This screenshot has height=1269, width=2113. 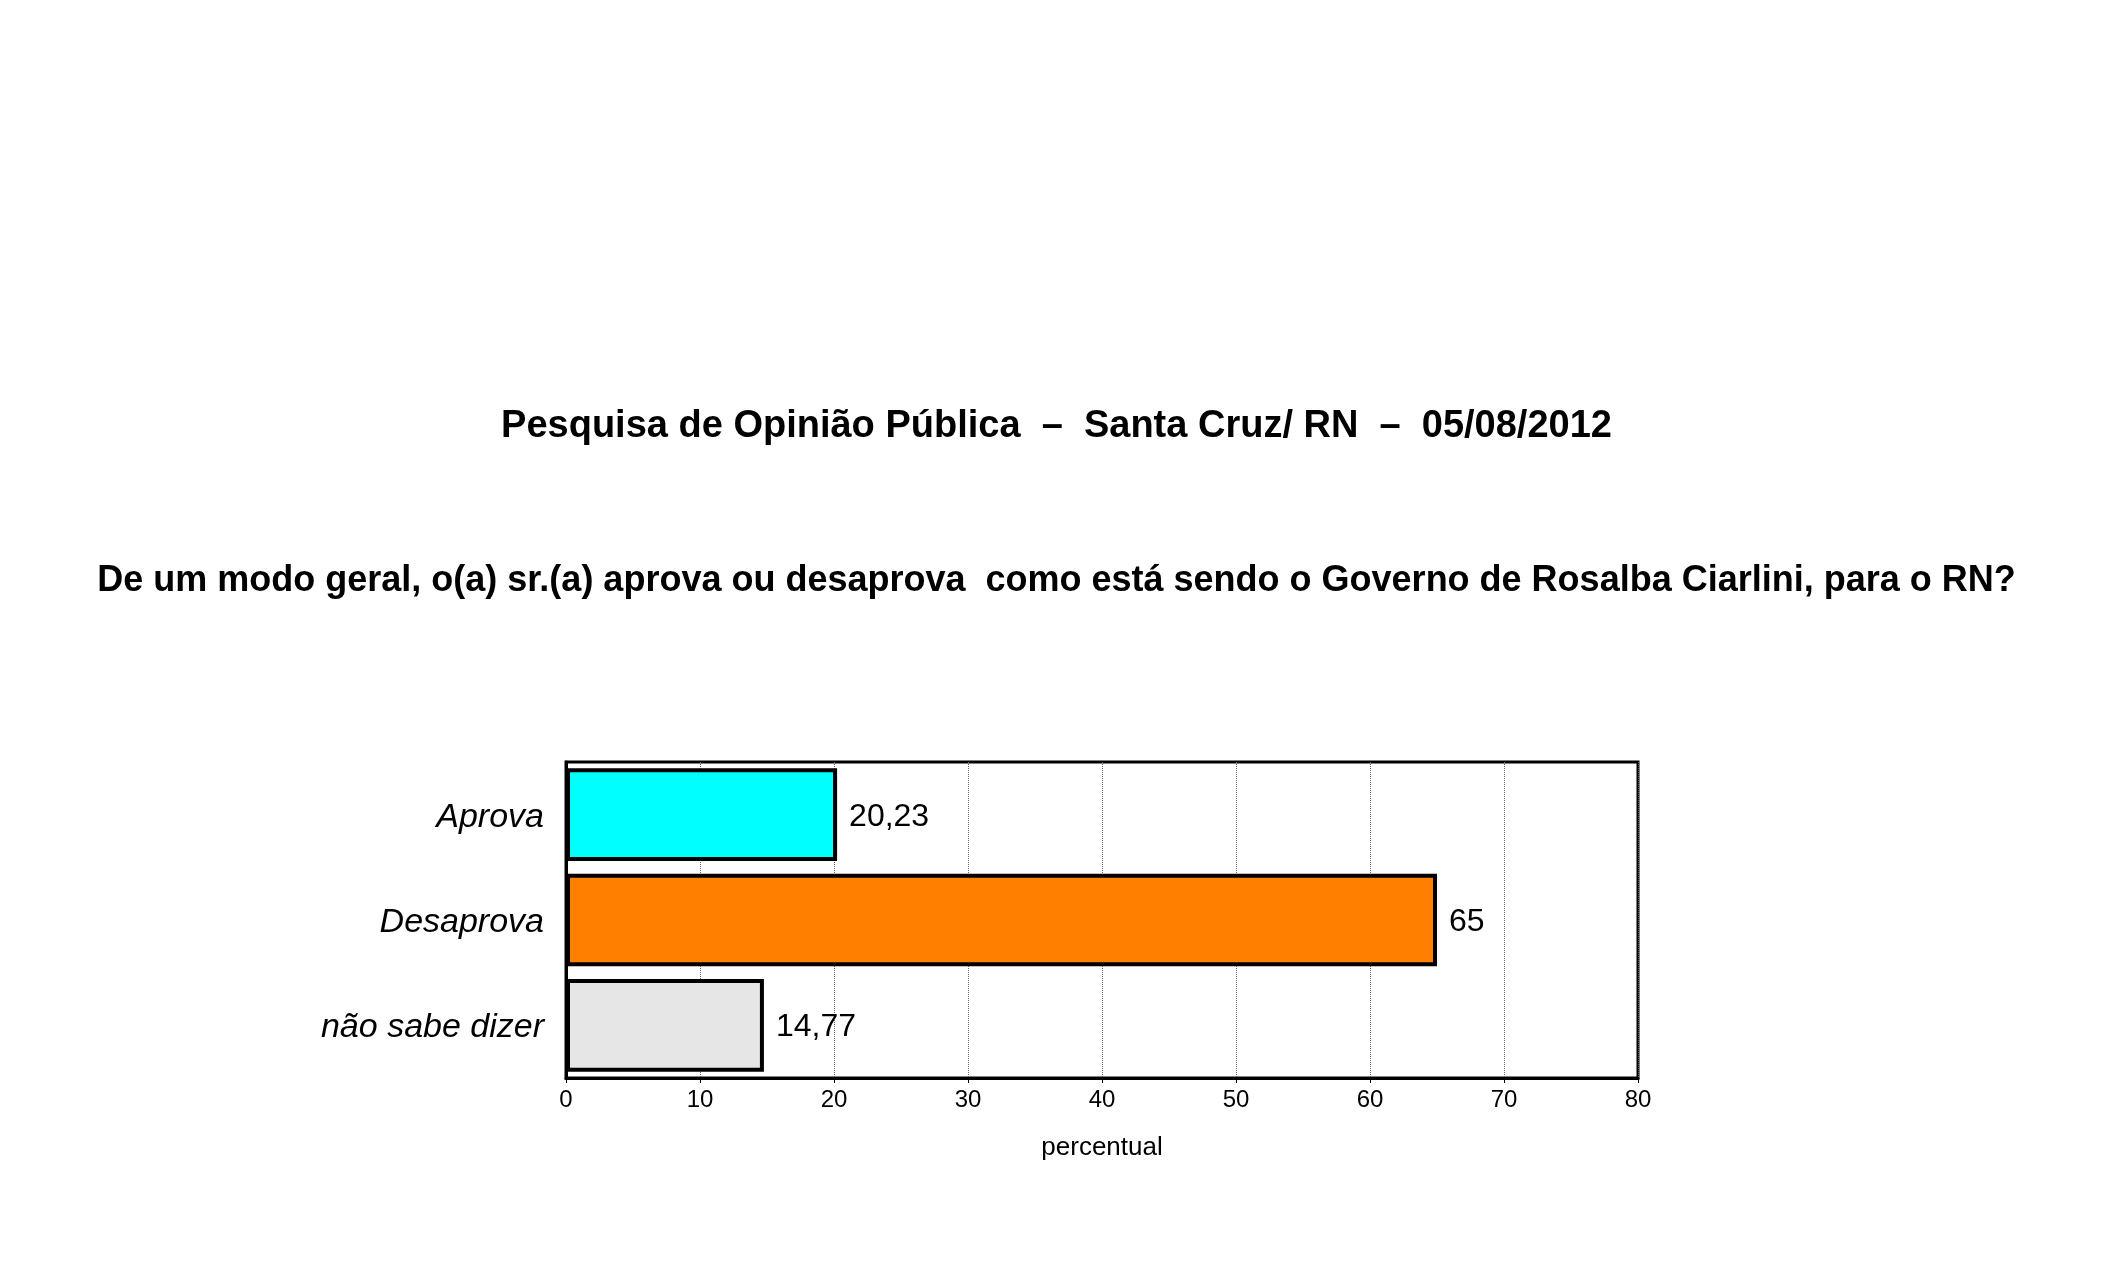 I want to click on y-tick-label: Desaprova, so click(x=461, y=920).